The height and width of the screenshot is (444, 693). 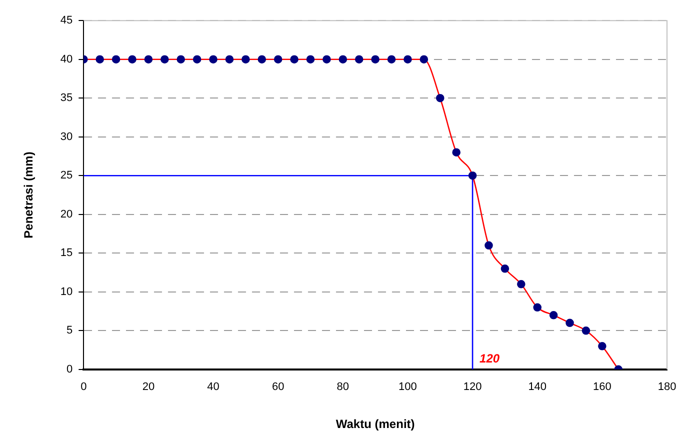 I want to click on x-tick-label: 160, so click(x=602, y=387).